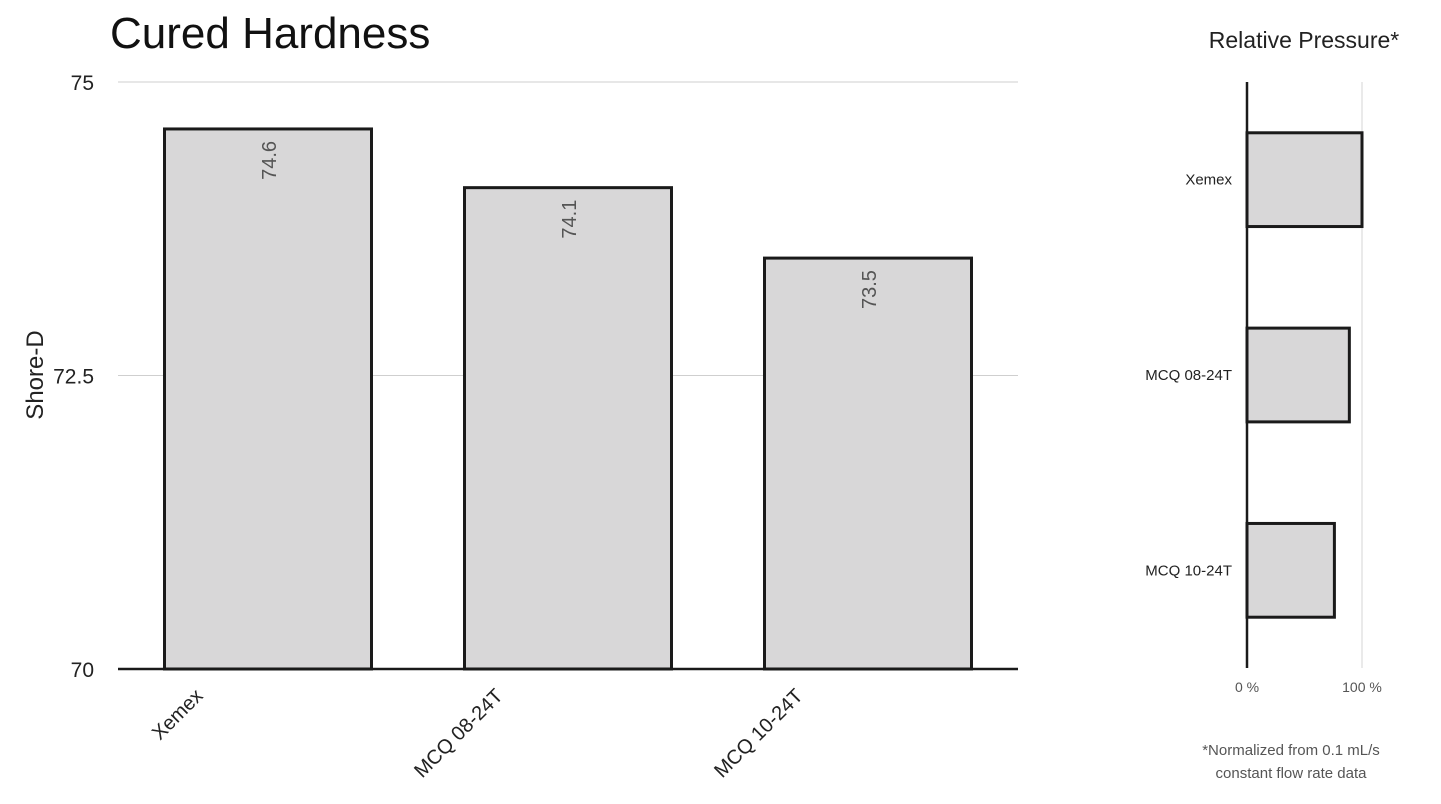 The image size is (1441, 804). I want to click on side-category-label-mcq-08-24t: MCQ 08-24T, so click(1188, 375).